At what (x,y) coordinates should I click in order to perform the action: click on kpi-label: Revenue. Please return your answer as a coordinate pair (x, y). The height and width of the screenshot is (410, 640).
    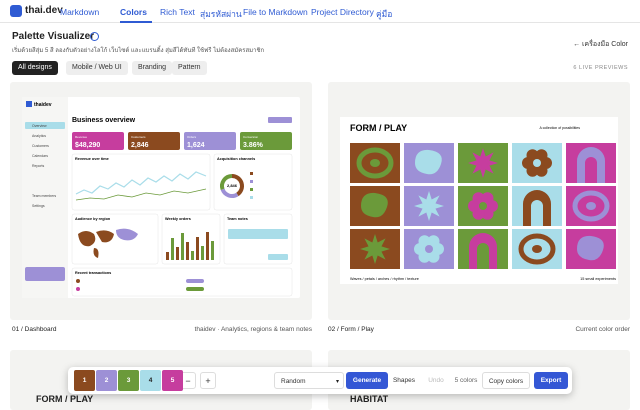
    Looking at the image, I should click on (81, 137).